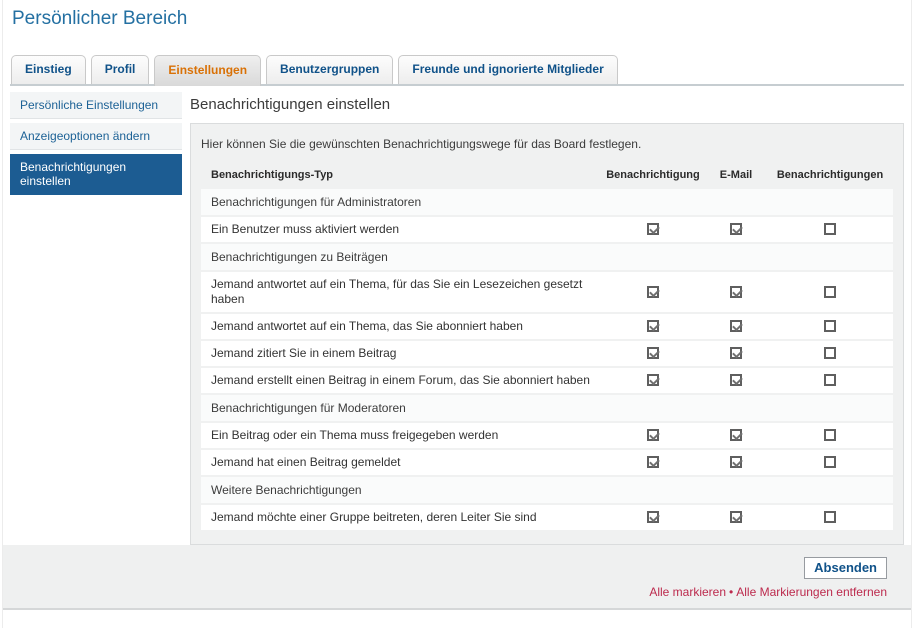  I want to click on tab-freunde-und-ignorierte-mitglieder: Freunde und ignorierte Mitglieder, so click(508, 69).